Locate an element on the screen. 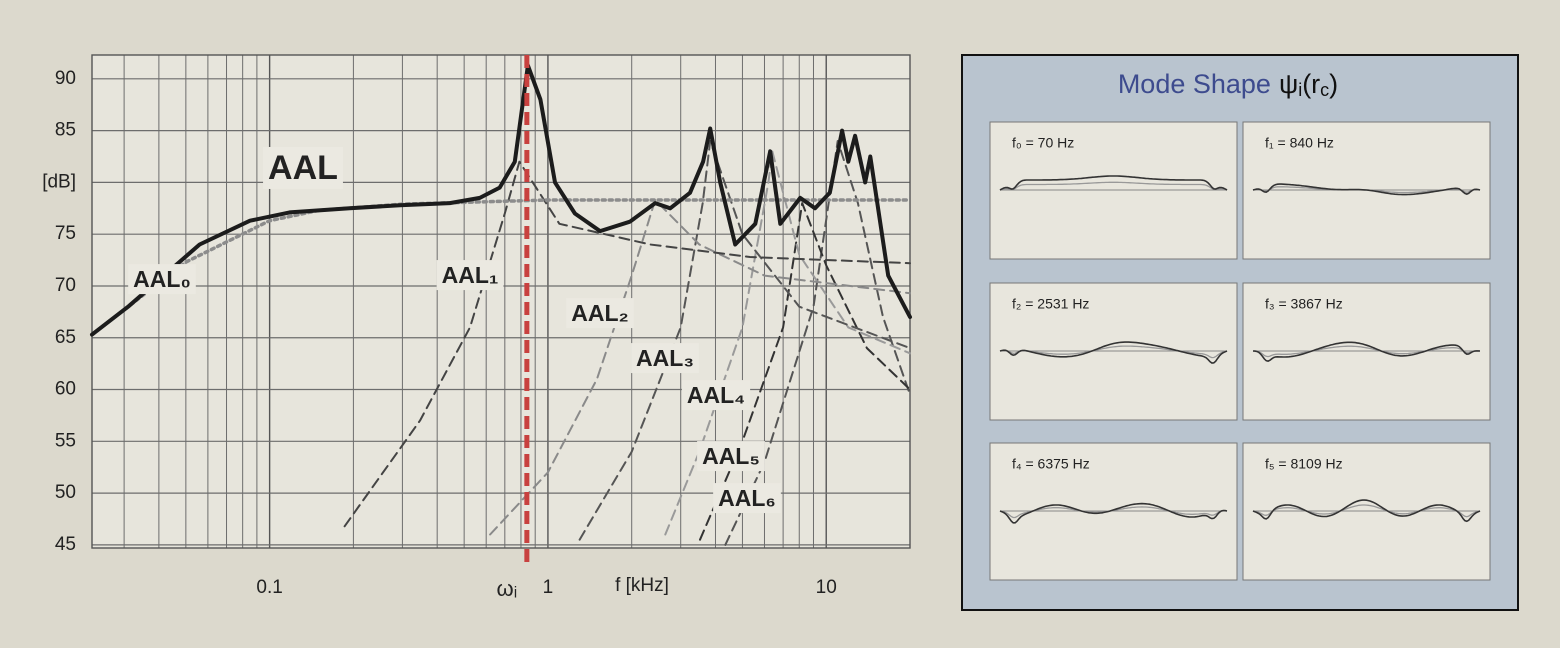  mode-panel-title: Mode Shape ψi(rc) is located at coordinates (1228, 84).